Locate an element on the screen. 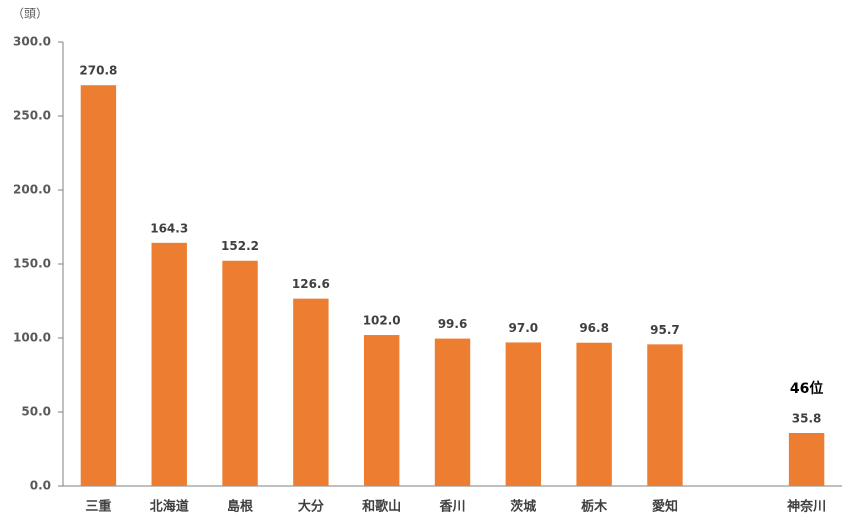 The width and height of the screenshot is (858, 529). y-tick-label: 200.0 is located at coordinates (32, 190).